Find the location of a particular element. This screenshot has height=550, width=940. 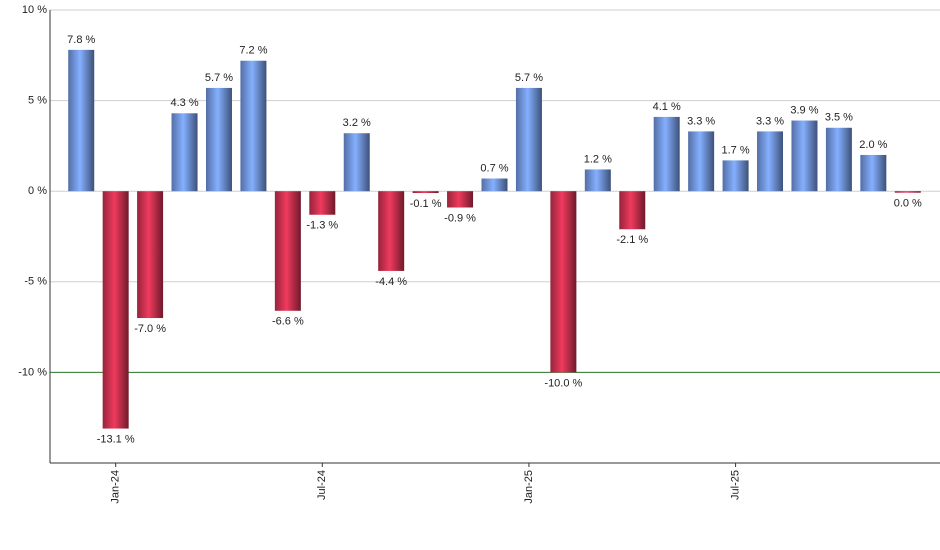

x-tick-label: Jul-24 is located at coordinates (322, 485).